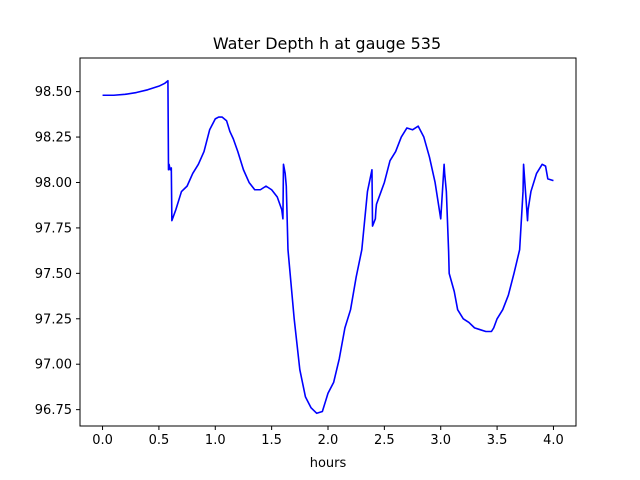  What do you see at coordinates (497, 440) in the screenshot?
I see `x-tick-label: 3.5` at bounding box center [497, 440].